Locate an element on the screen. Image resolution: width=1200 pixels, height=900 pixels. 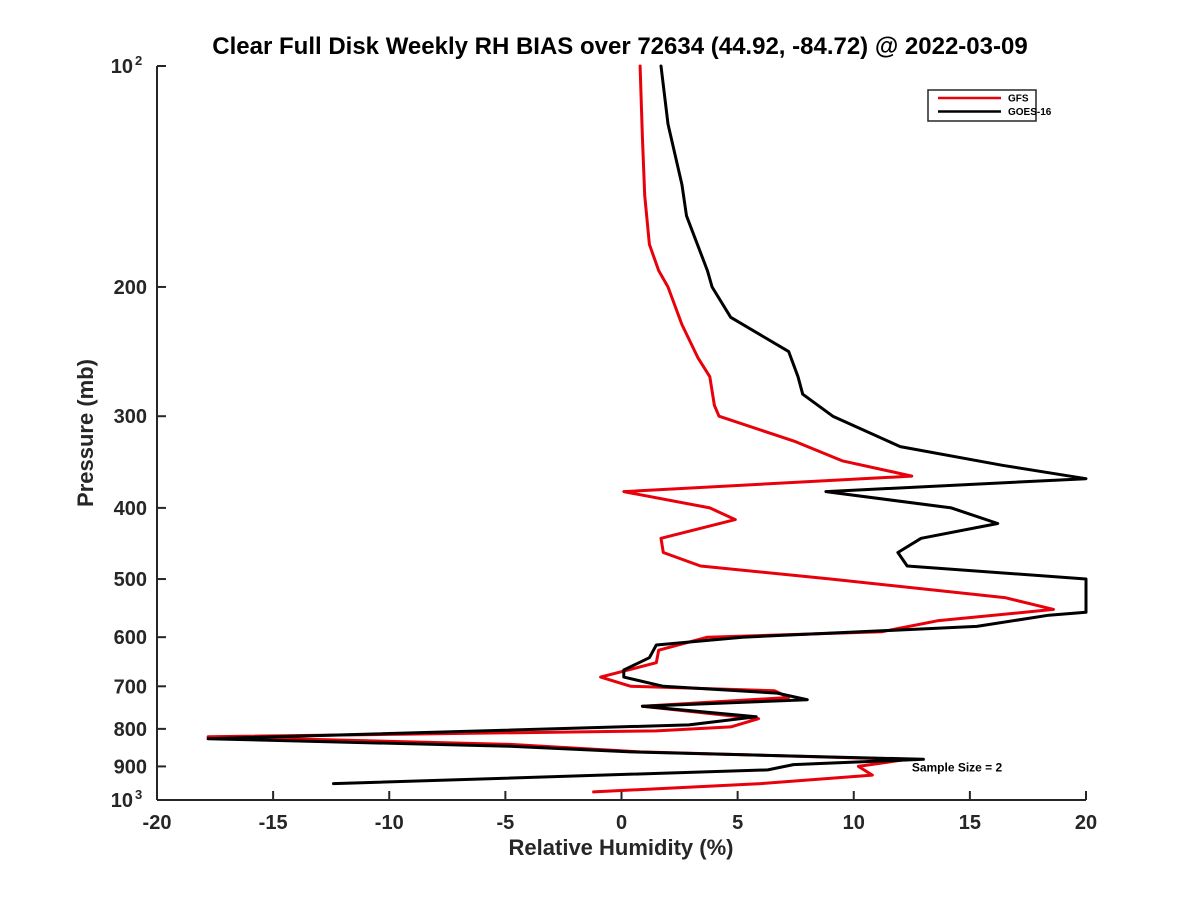
x-tick-label: 5 is located at coordinates (737, 823).